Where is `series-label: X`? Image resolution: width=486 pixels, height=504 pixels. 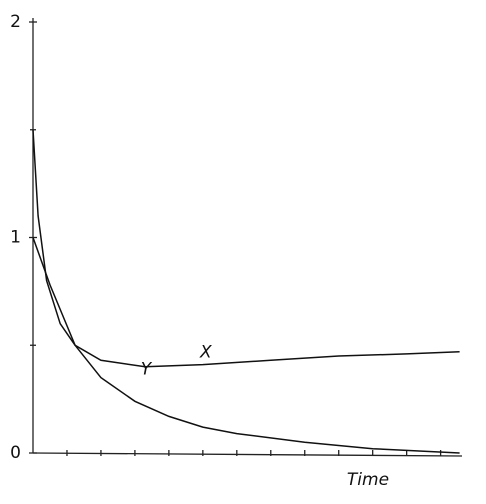
series-label: X is located at coordinates (205, 353).